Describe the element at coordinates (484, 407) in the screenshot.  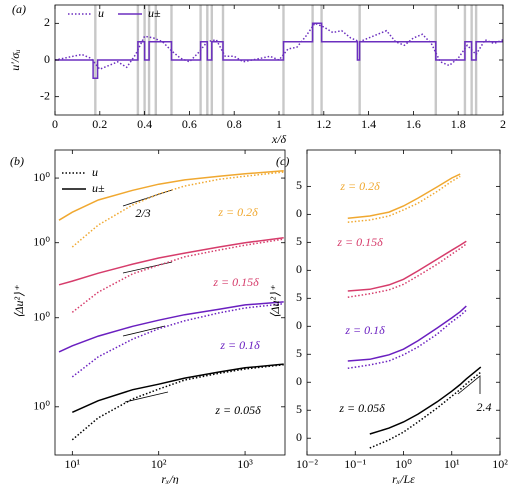
I see `annotation: 2.4` at that location.